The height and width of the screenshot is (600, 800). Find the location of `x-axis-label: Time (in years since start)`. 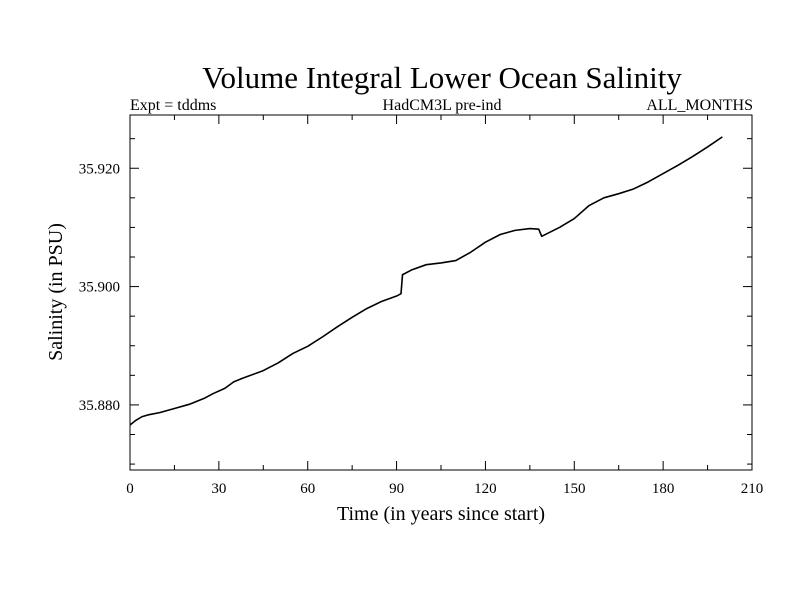

x-axis-label: Time (in years since start) is located at coordinates (441, 514).